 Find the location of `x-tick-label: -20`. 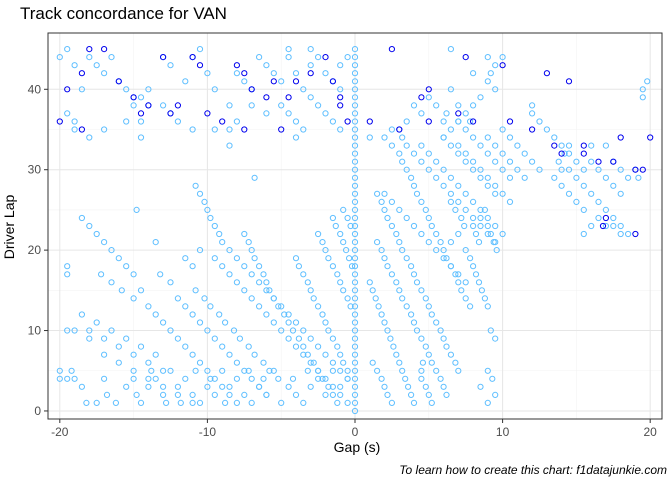

x-tick-label: -20 is located at coordinates (60, 432).